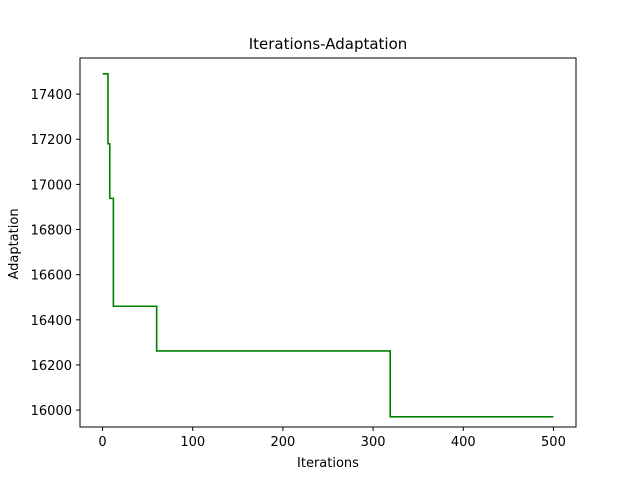 Image resolution: width=640 pixels, height=480 pixels. What do you see at coordinates (51, 231) in the screenshot?
I see `y-tick-label: 16800` at bounding box center [51, 231].